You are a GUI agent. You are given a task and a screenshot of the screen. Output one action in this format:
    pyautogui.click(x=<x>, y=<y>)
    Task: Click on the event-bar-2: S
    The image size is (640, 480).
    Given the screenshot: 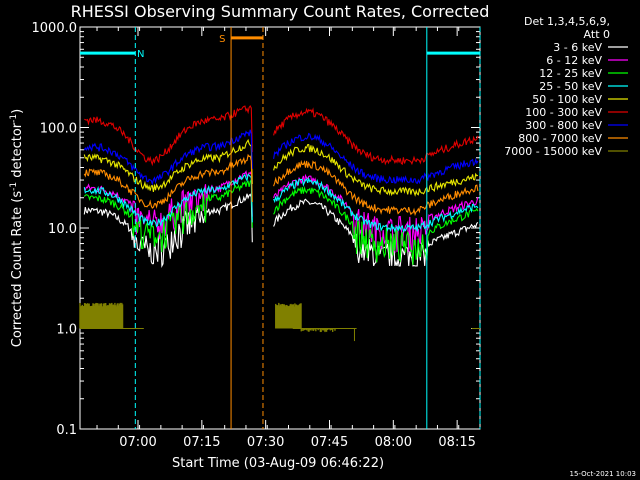 What is the action you would take?
    pyautogui.click(x=241, y=228)
    